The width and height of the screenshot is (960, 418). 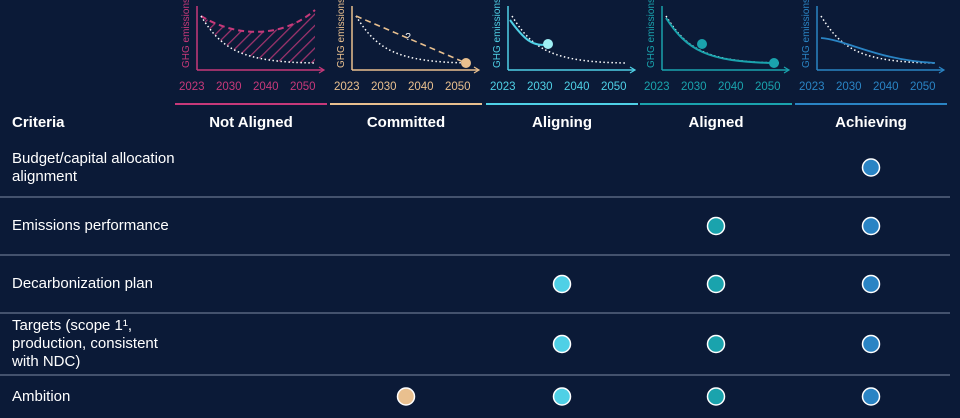 I want to click on column-title: Aligning, so click(x=562, y=122).